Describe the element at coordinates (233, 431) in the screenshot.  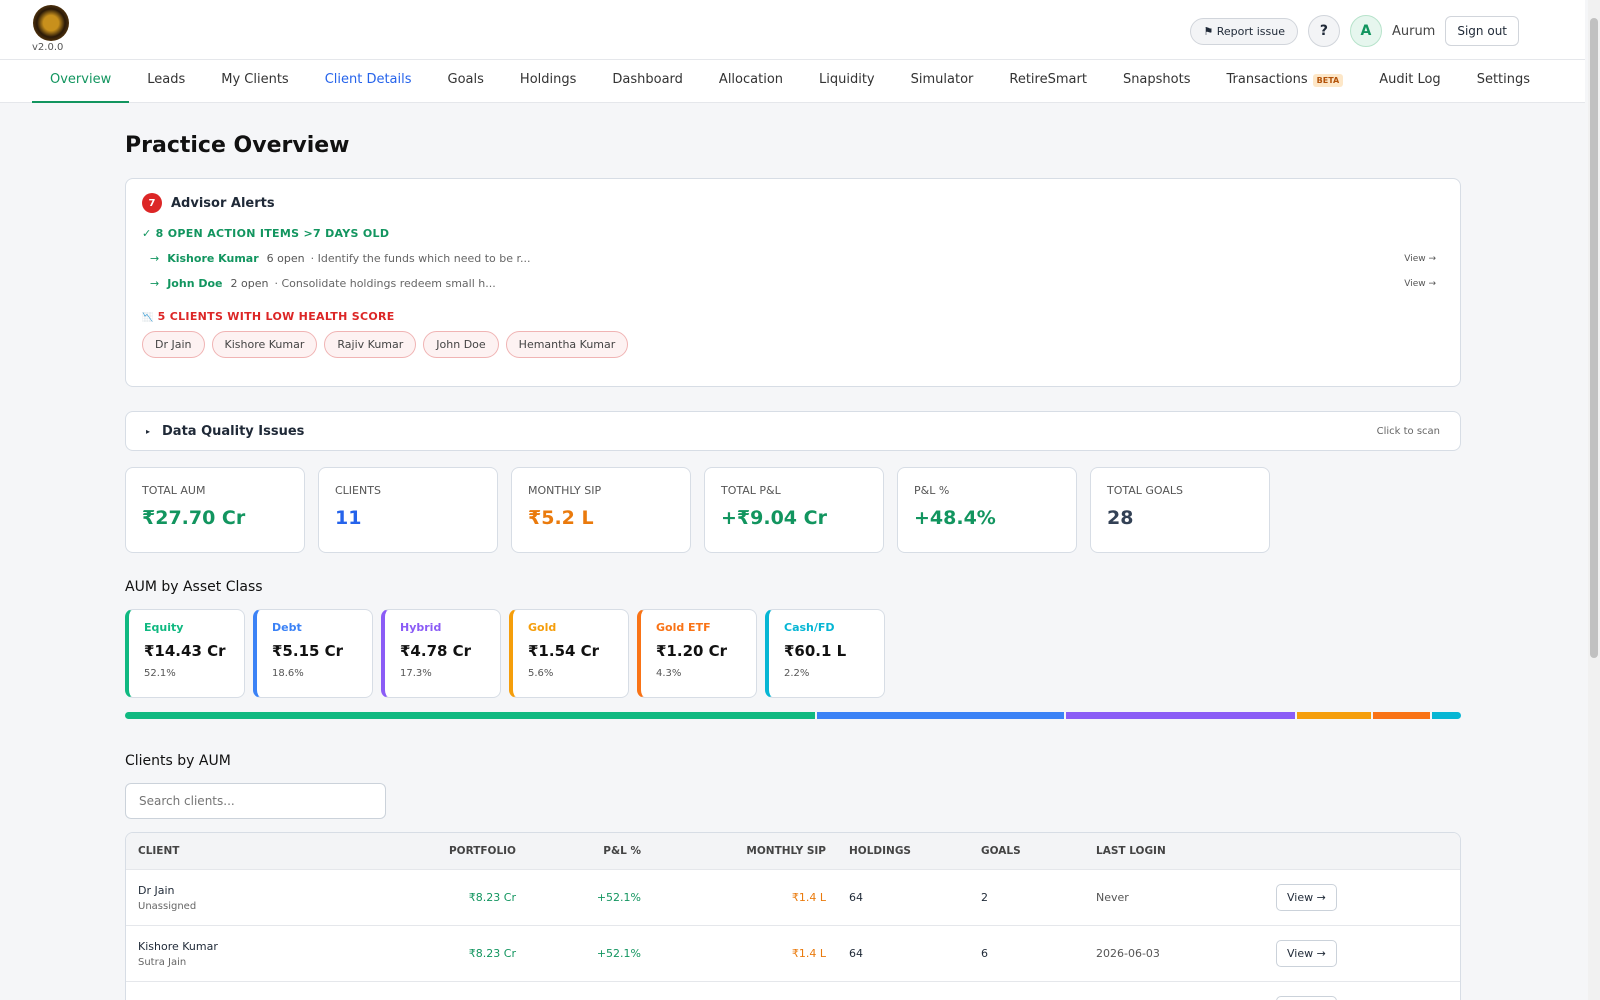
I see `dq-title: Data Quality Issues` at that location.